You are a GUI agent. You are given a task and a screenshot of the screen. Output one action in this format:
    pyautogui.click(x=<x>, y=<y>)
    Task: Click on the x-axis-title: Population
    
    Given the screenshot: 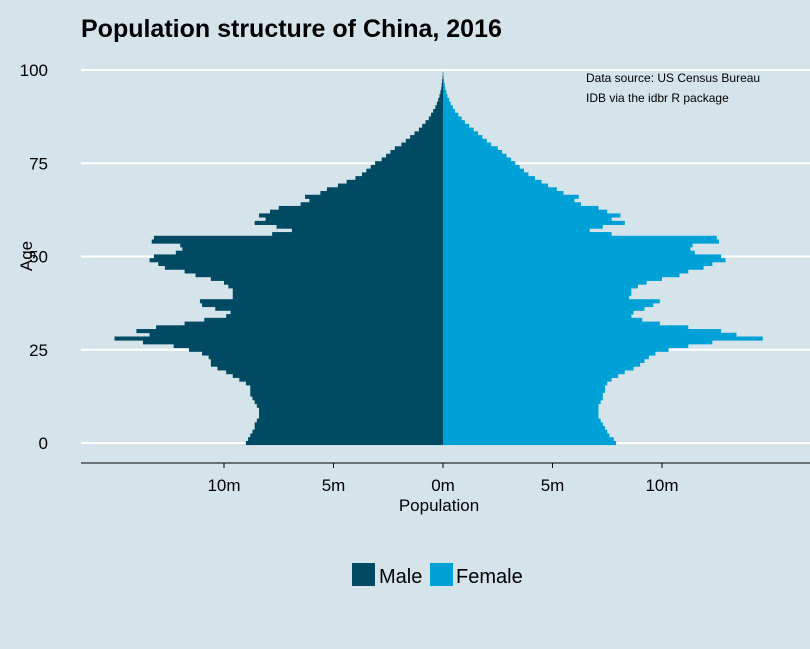 What is the action you would take?
    pyautogui.click(x=439, y=505)
    